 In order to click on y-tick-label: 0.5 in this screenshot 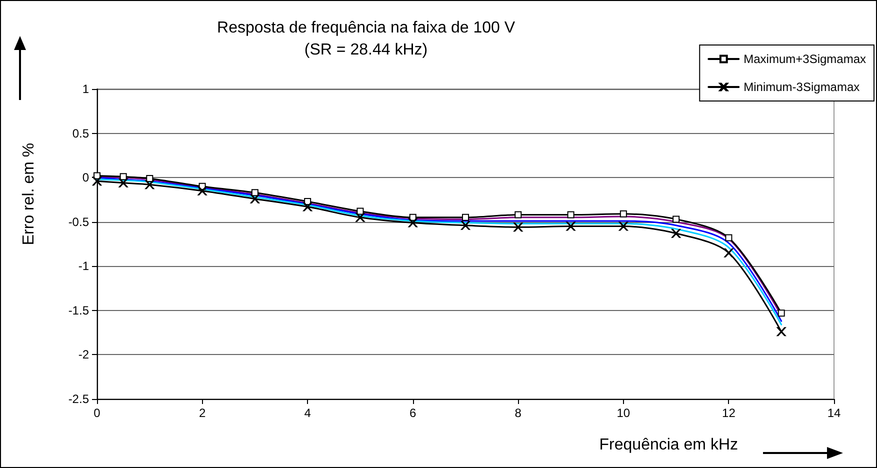, I will do `click(81, 133)`.